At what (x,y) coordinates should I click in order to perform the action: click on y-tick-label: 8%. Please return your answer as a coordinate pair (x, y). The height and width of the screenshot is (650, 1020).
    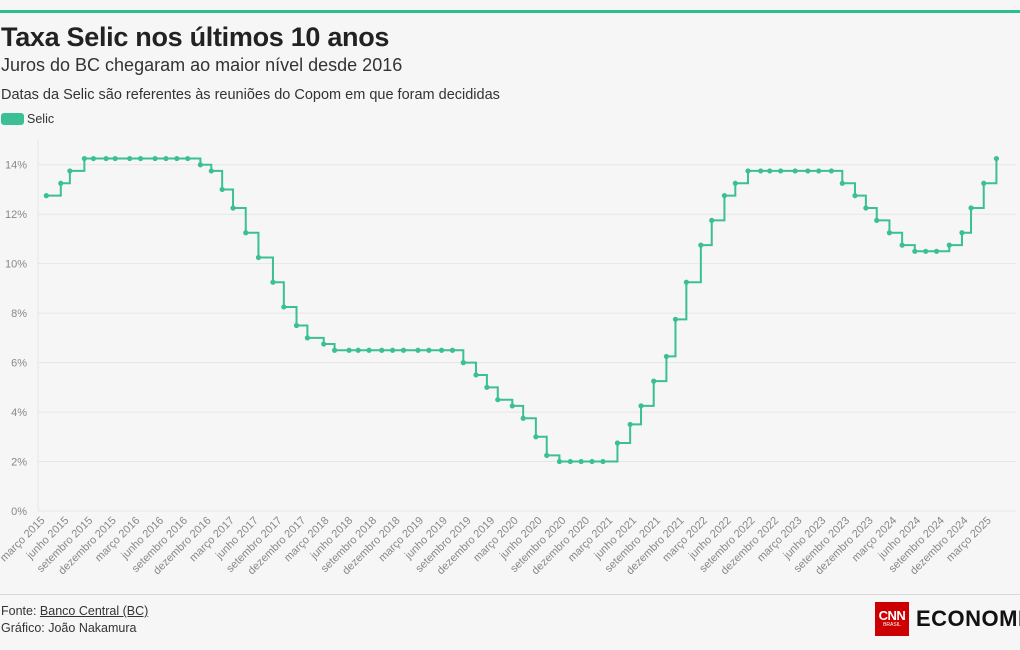
    Looking at the image, I should click on (19, 314).